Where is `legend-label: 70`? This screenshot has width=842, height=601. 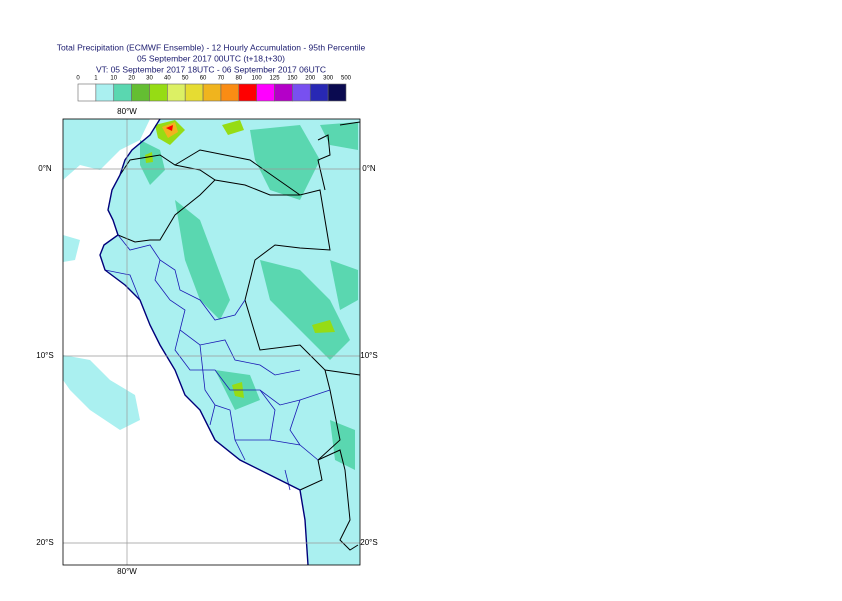 legend-label: 70 is located at coordinates (221, 79).